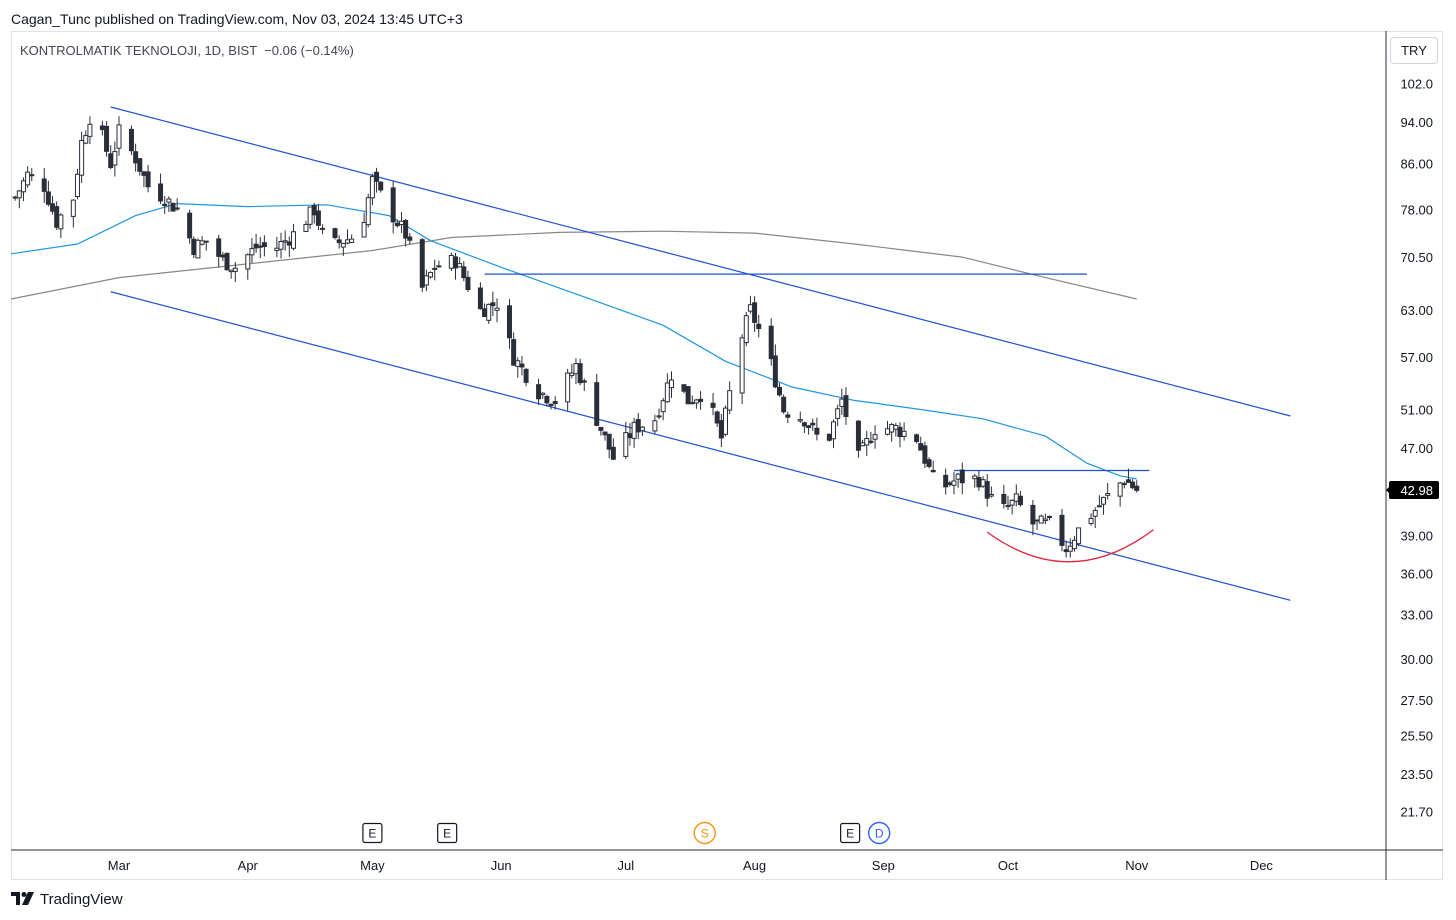 The width and height of the screenshot is (1456, 920). Describe the element at coordinates (1416, 410) in the screenshot. I see `price-tick-label: 51.00` at that location.